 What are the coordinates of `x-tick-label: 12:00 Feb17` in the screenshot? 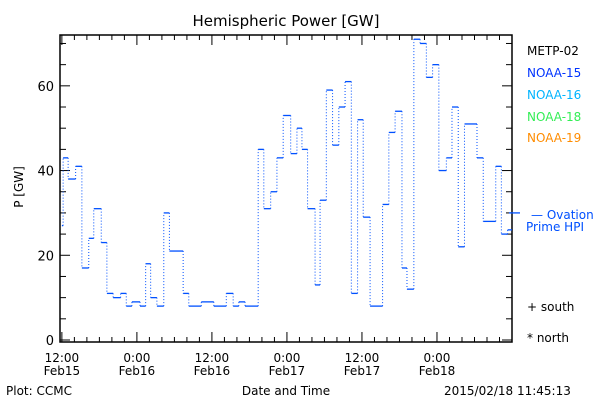 It's located at (362, 365).